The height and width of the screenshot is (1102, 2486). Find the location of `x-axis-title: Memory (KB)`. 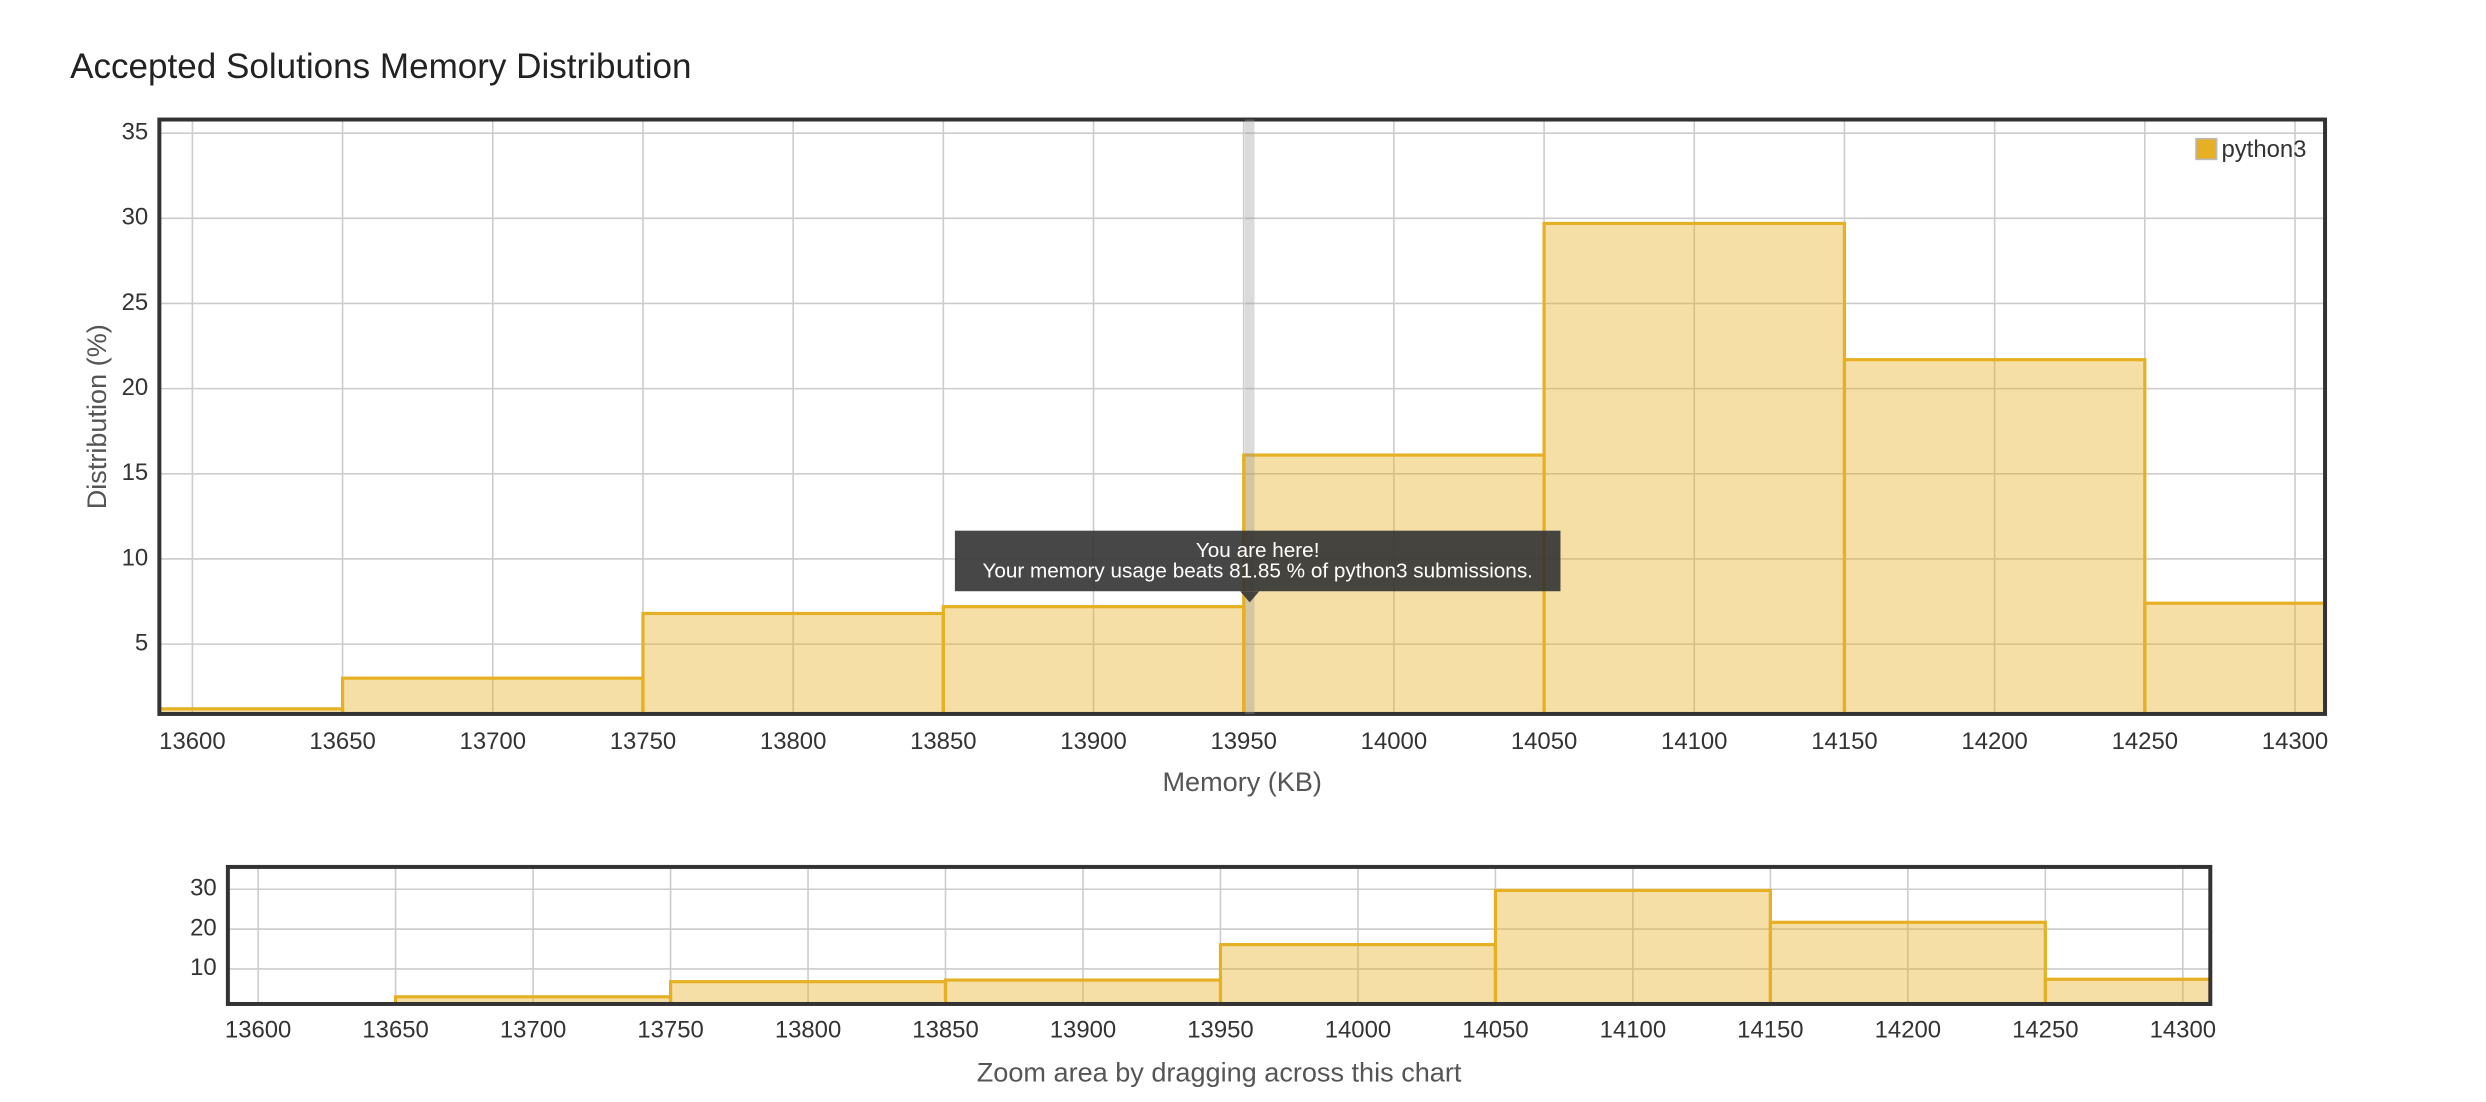

x-axis-title: Memory (KB) is located at coordinates (1241, 781).